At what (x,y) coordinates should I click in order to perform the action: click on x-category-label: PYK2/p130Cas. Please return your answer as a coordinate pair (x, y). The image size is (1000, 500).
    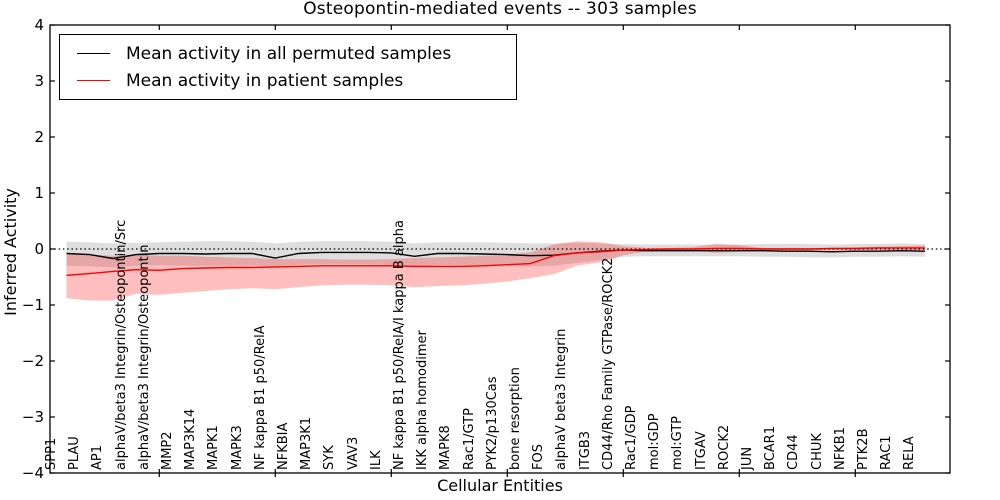
    Looking at the image, I should click on (492, 423).